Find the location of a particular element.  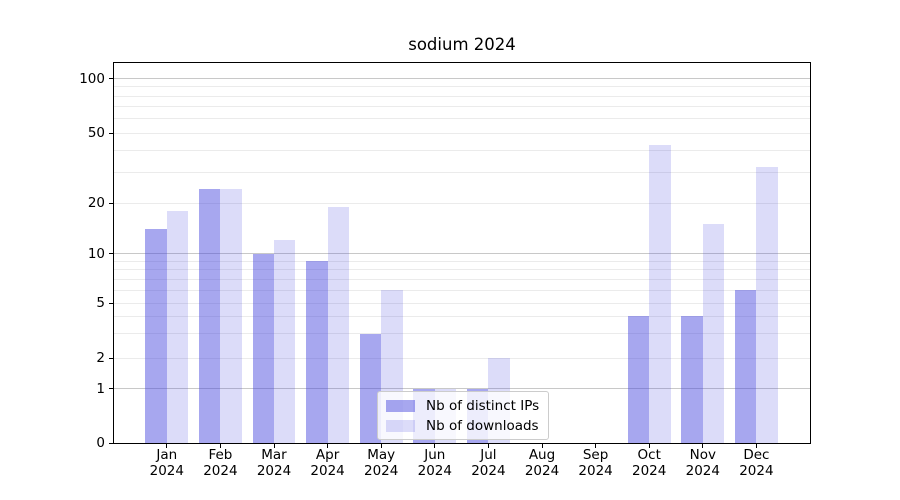

legend: Nb of distinct IPs Nb of downloads is located at coordinates (463, 415).